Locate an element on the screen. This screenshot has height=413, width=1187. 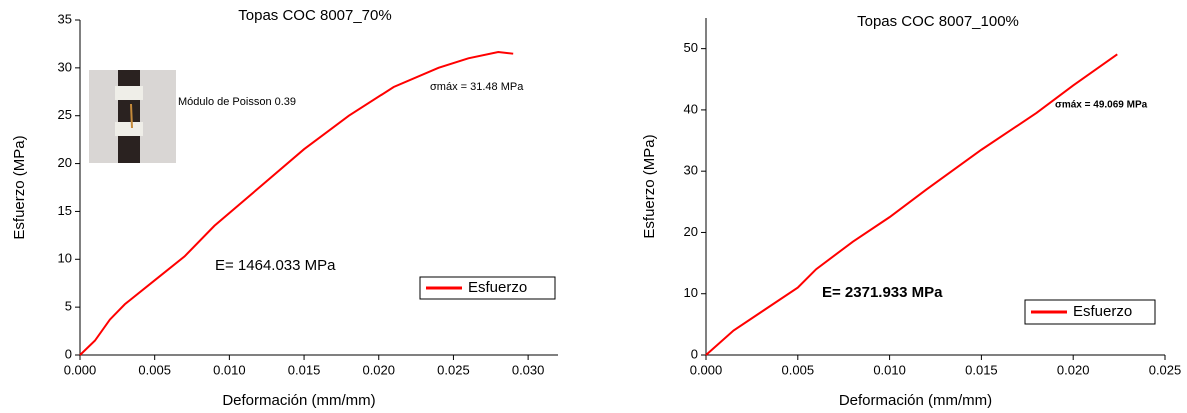
y-tick-label: 50 is located at coordinates (691, 47).